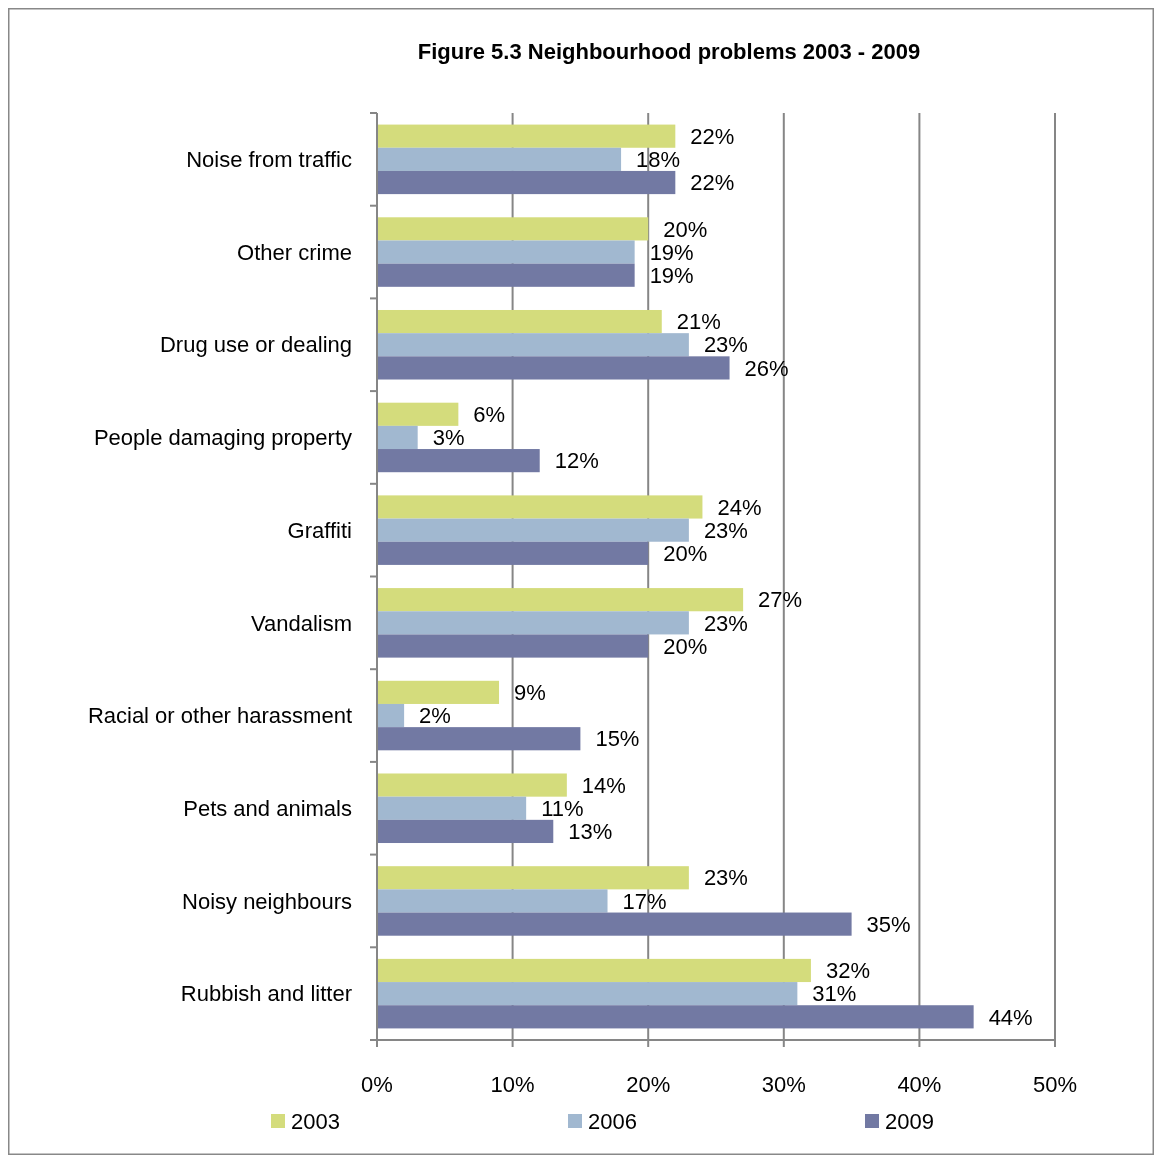  I want to click on x-tick-label: 20%, so click(648, 1084).